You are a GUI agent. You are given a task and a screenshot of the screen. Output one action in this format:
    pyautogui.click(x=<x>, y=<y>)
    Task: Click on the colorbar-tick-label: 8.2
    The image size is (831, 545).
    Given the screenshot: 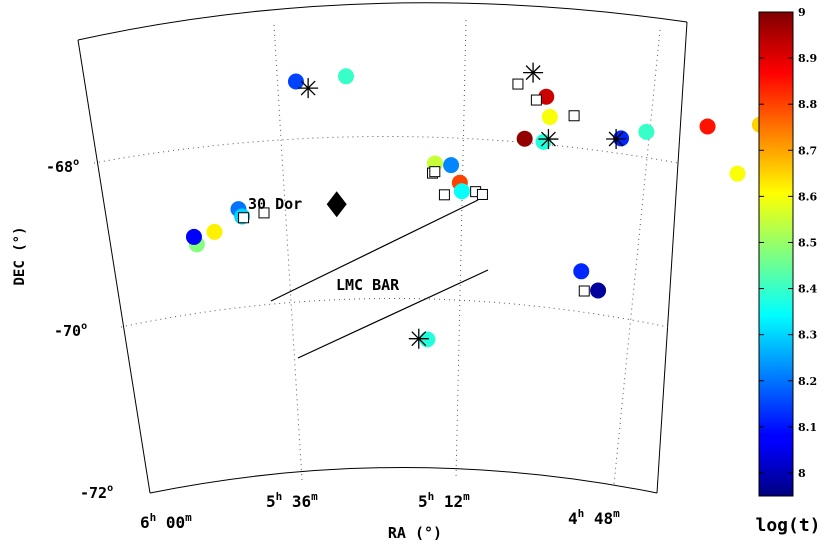 What is the action you would take?
    pyautogui.click(x=807, y=381)
    